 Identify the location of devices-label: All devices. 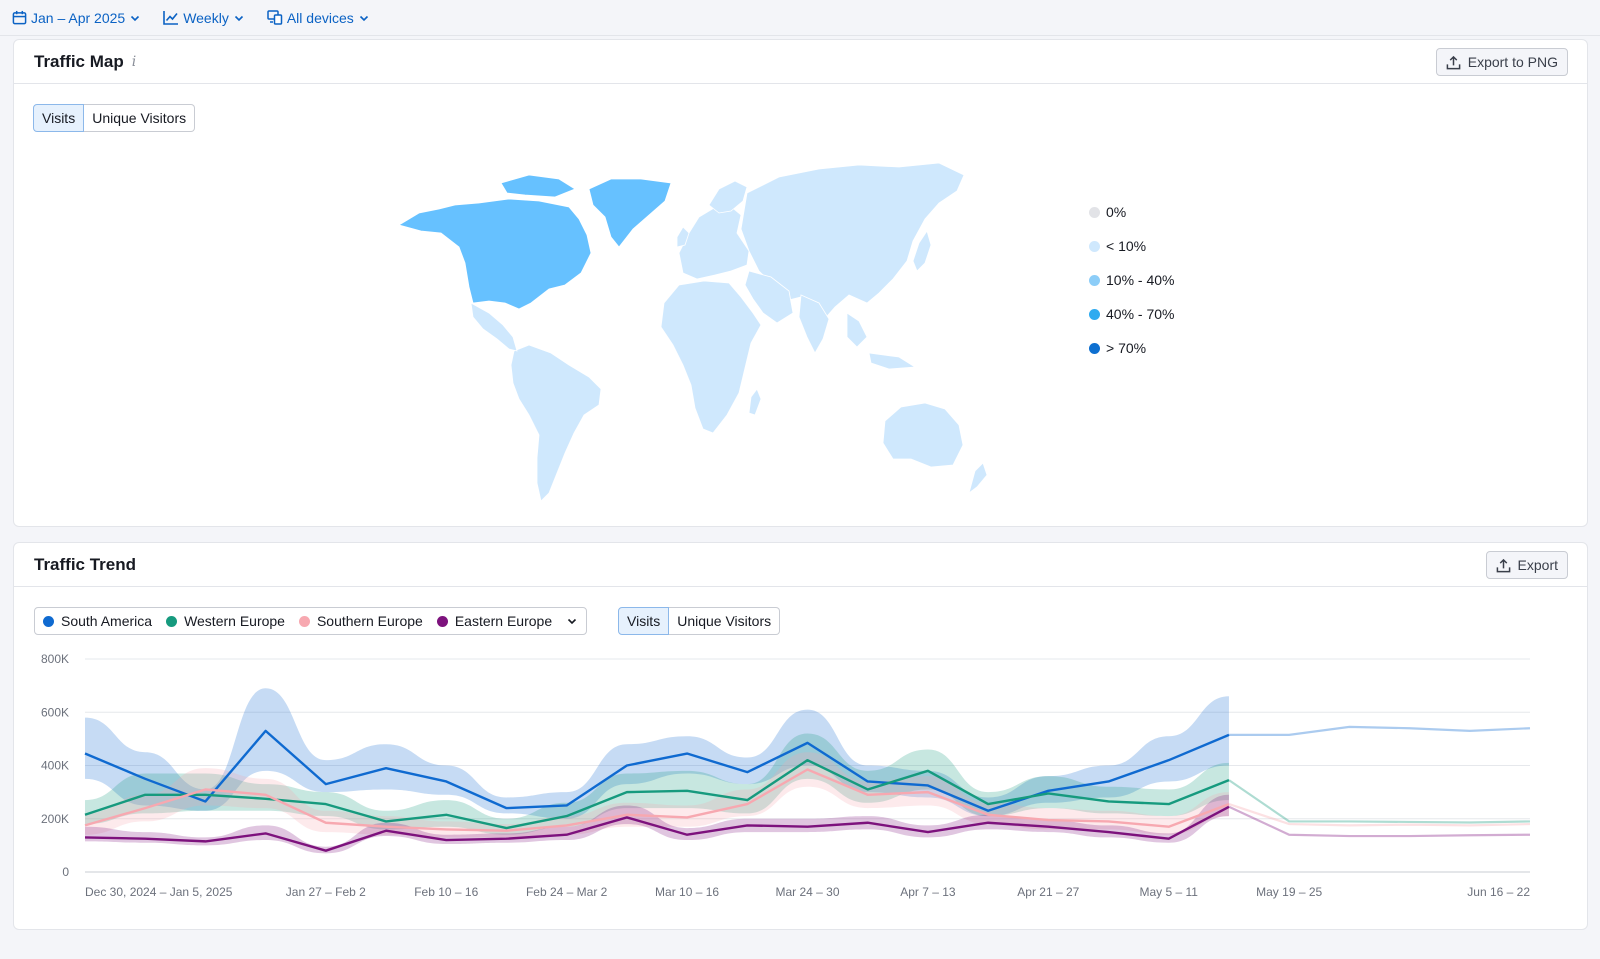
(320, 17).